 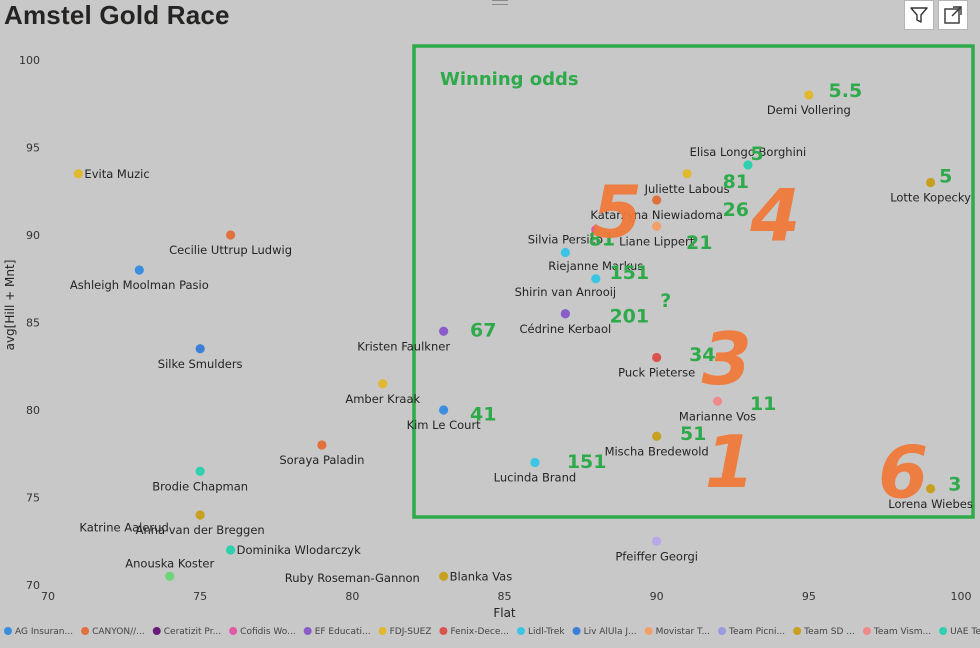 I want to click on y-tick-label: 70, so click(x=33, y=585).